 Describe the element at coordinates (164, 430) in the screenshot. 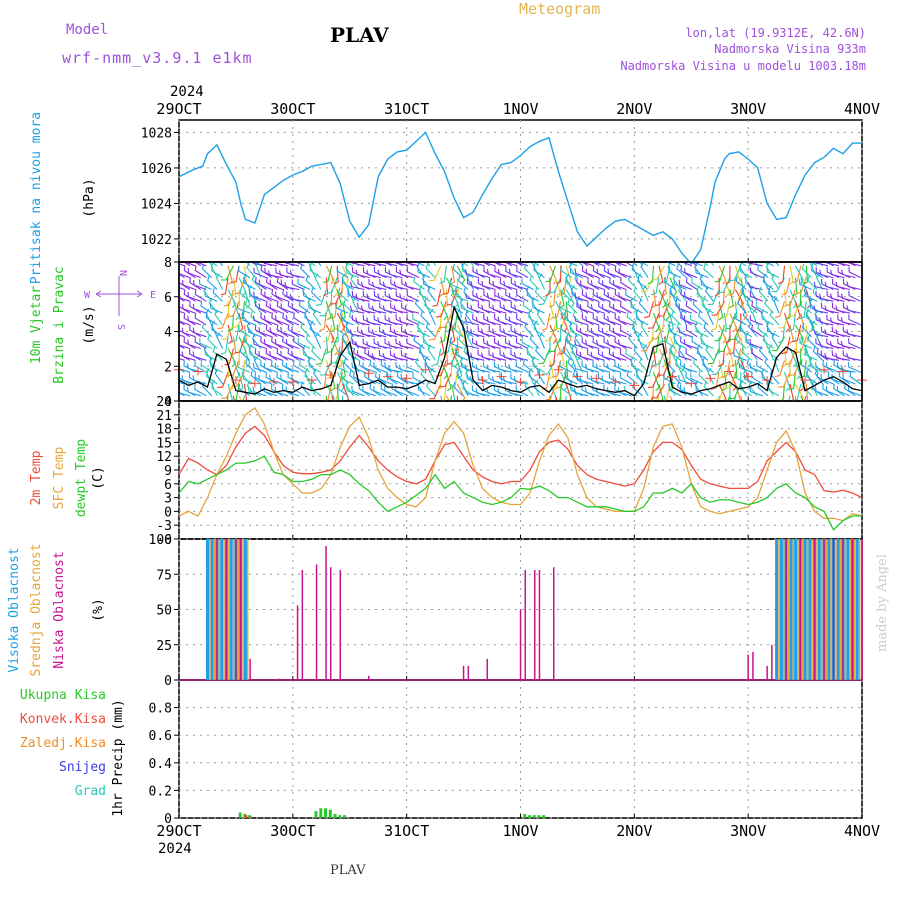

I see `y-tick-label: 18` at that location.